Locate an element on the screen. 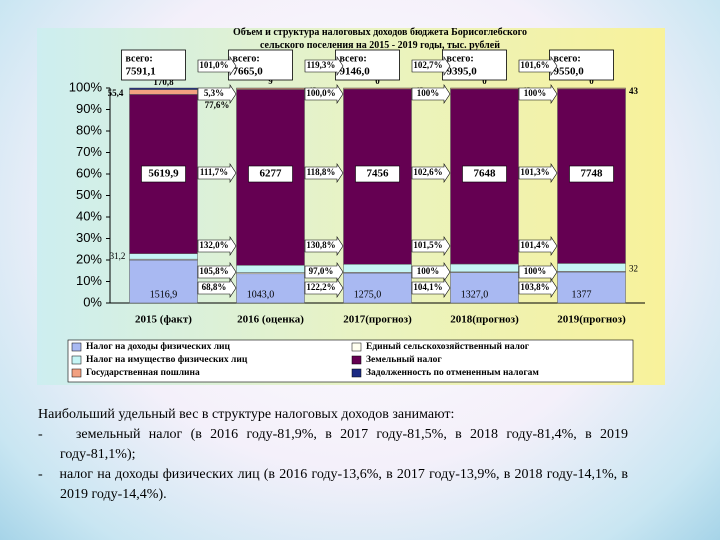  y-tick-label: 40% is located at coordinates (89, 215).